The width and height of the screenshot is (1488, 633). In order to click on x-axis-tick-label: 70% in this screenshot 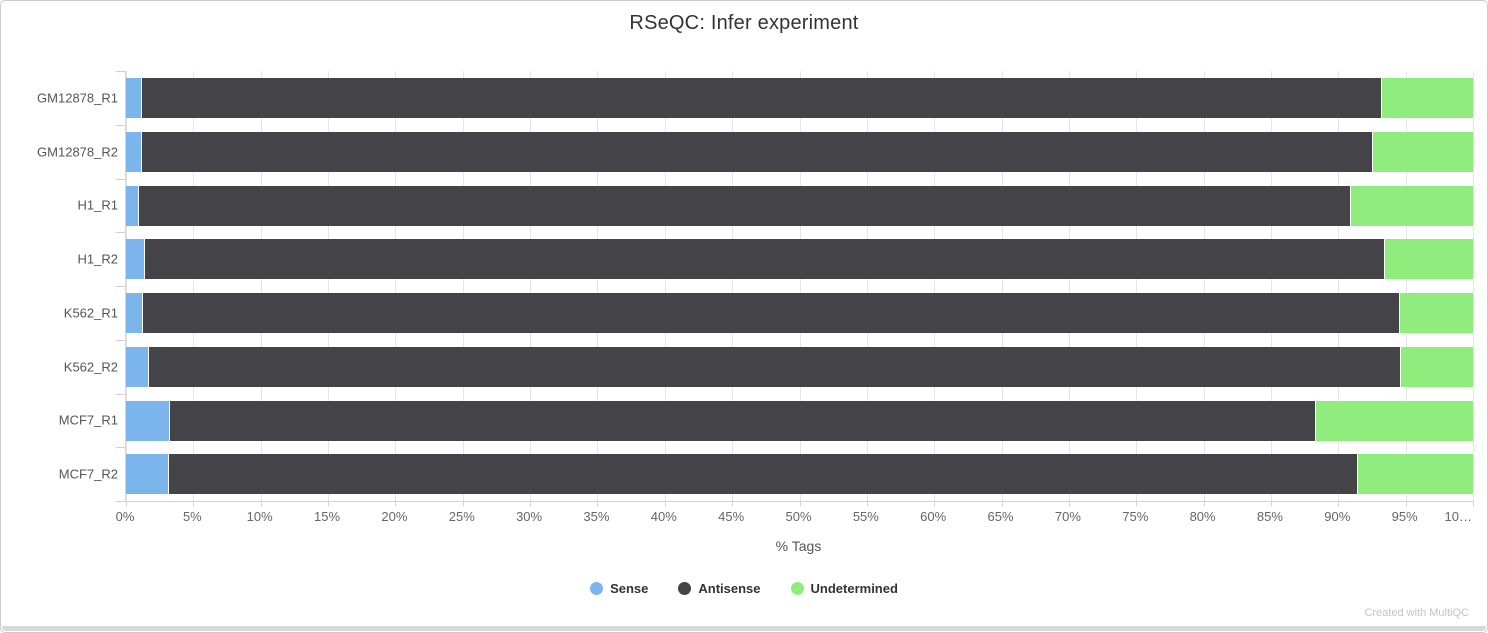, I will do `click(1067, 516)`.